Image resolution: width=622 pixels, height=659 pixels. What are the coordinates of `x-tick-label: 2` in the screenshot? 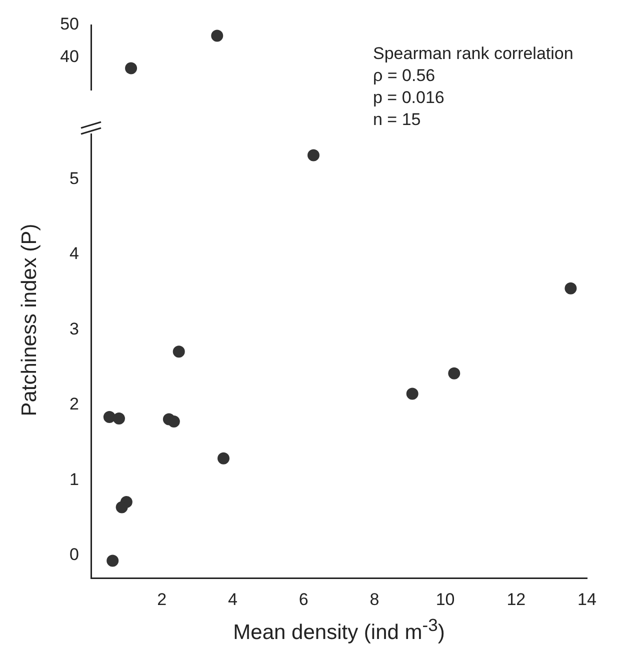 It's located at (162, 599).